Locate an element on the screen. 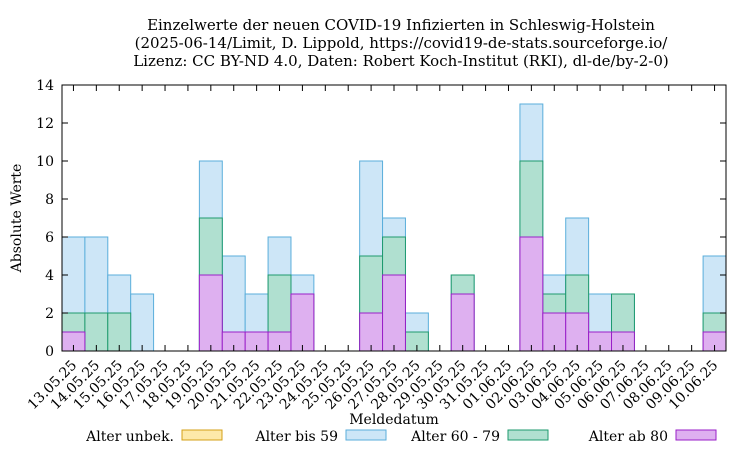  x-axis-label: Meldedatum is located at coordinates (394, 420).